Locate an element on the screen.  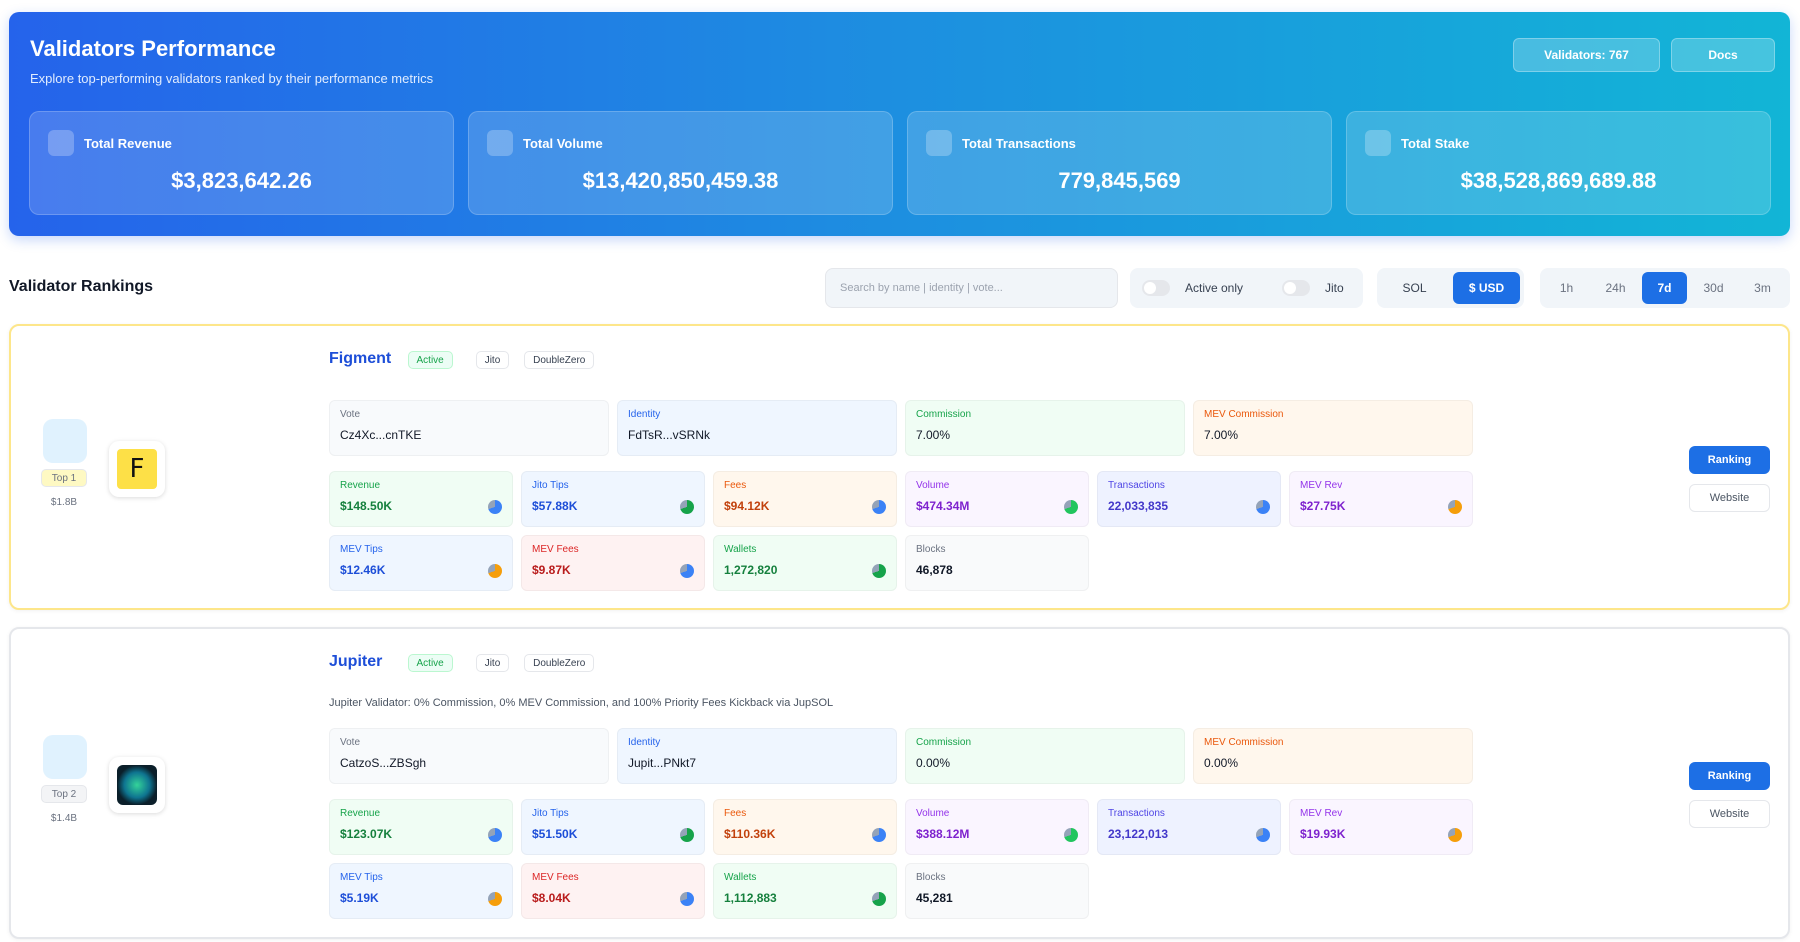
metric-value: 46,878 is located at coordinates (934, 570).